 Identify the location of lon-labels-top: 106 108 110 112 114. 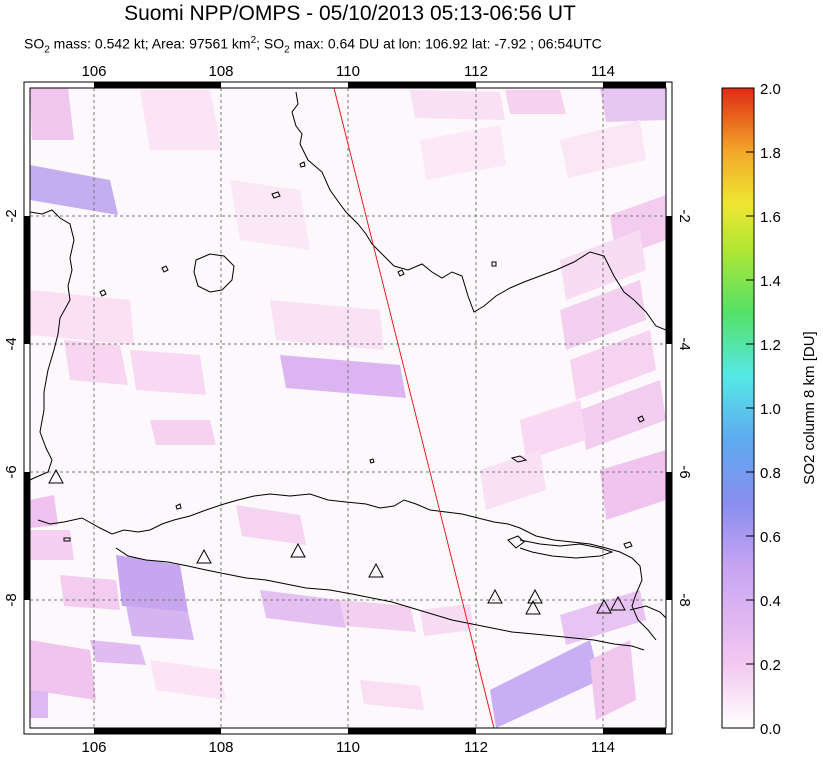
(347, 71).